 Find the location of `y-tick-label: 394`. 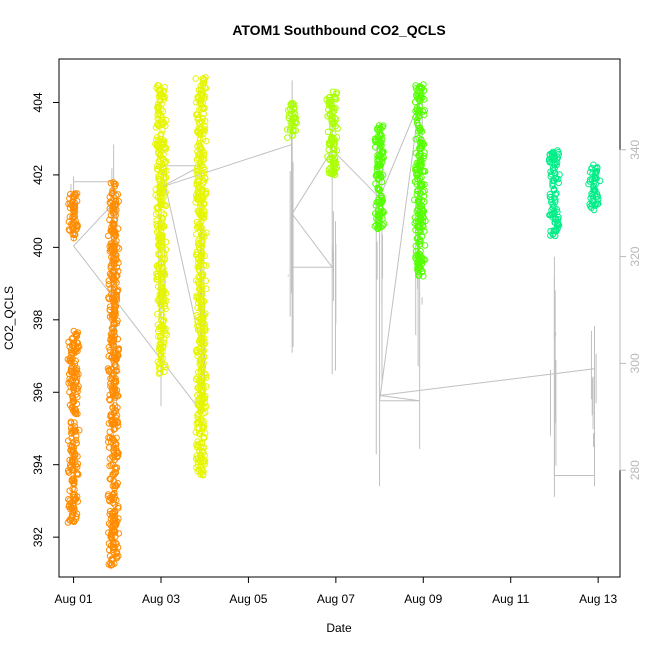

y-tick-label: 394 is located at coordinates (38, 464).